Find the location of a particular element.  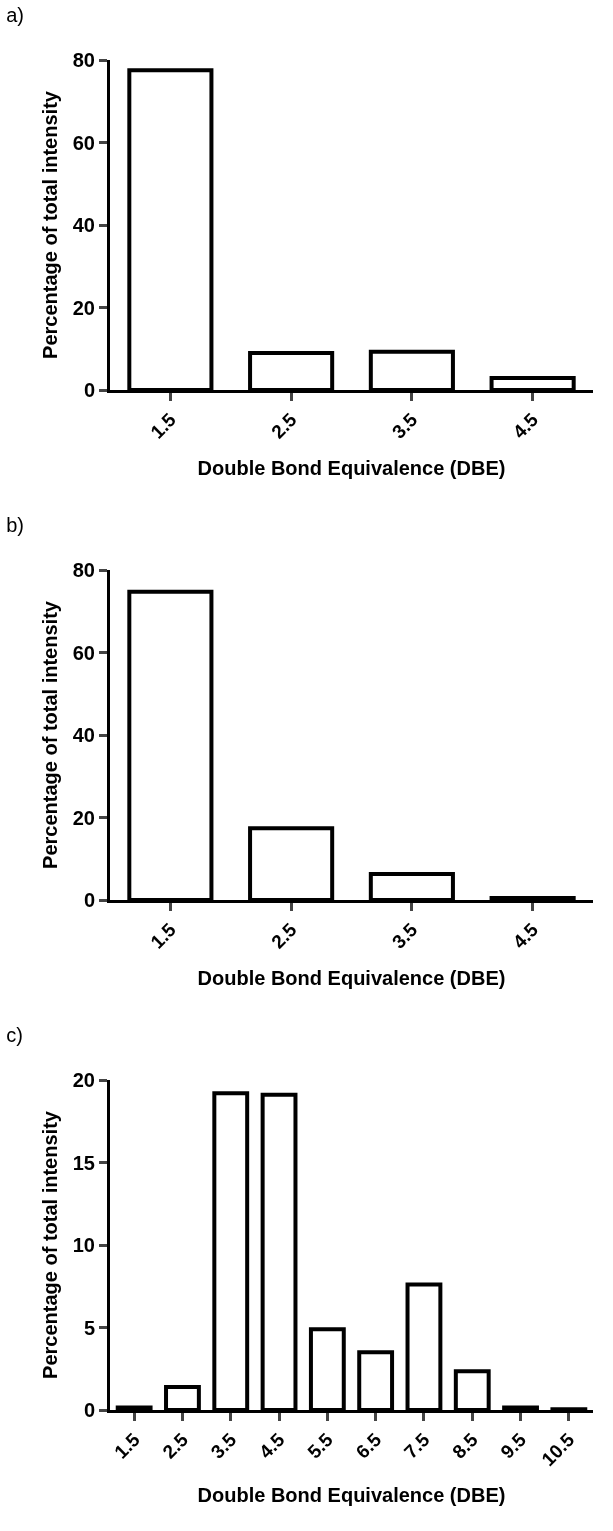

x-tick-label: 6.5 is located at coordinates (368, 1445).